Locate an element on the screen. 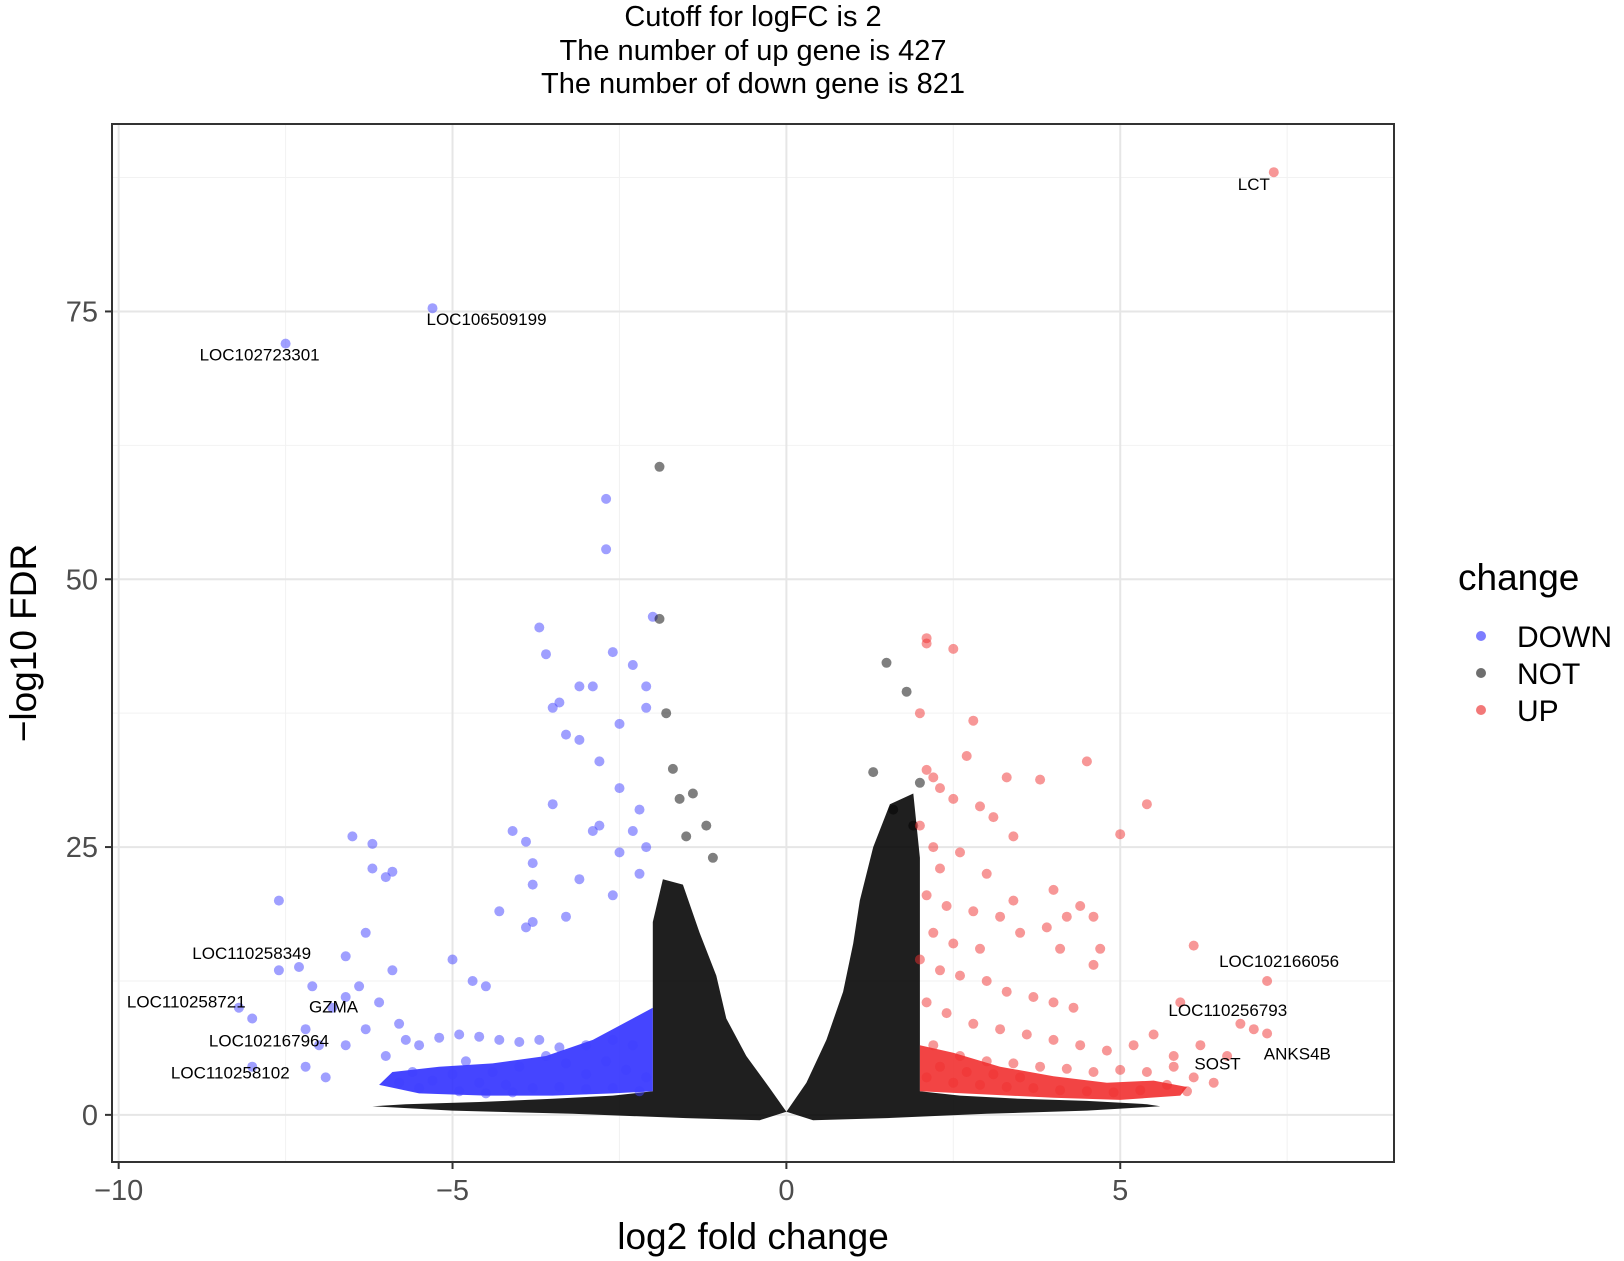 The height and width of the screenshot is (1261, 1624). y-axis-ticks: 0 25 50 75 is located at coordinates (89, 714).